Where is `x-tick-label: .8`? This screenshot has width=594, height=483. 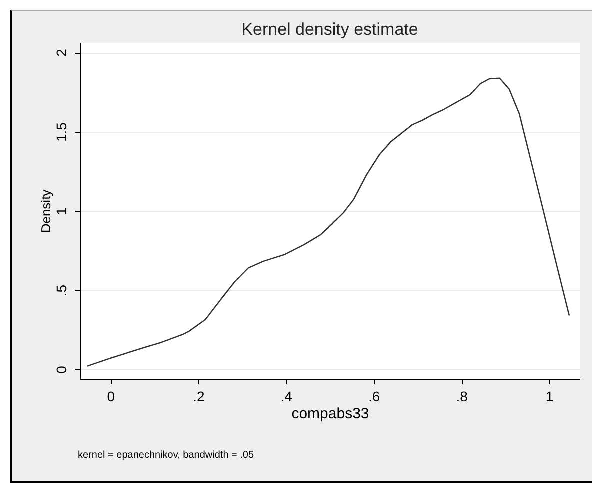
x-tick-label: .8 is located at coordinates (462, 396).